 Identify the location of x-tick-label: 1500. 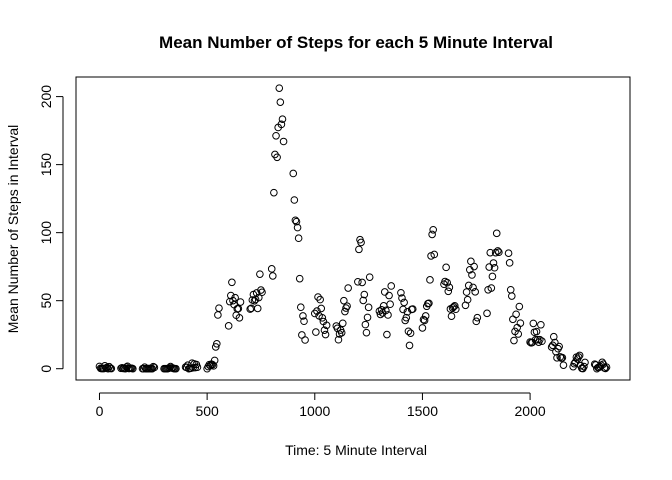
(422, 411).